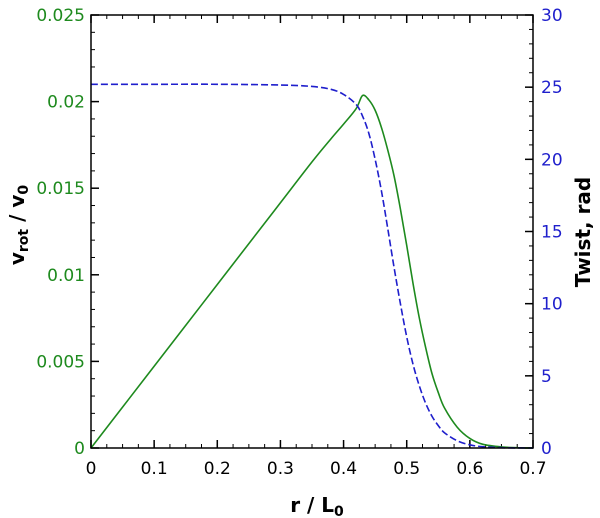  I want to click on x-tick-label: 0.3, so click(280, 469).